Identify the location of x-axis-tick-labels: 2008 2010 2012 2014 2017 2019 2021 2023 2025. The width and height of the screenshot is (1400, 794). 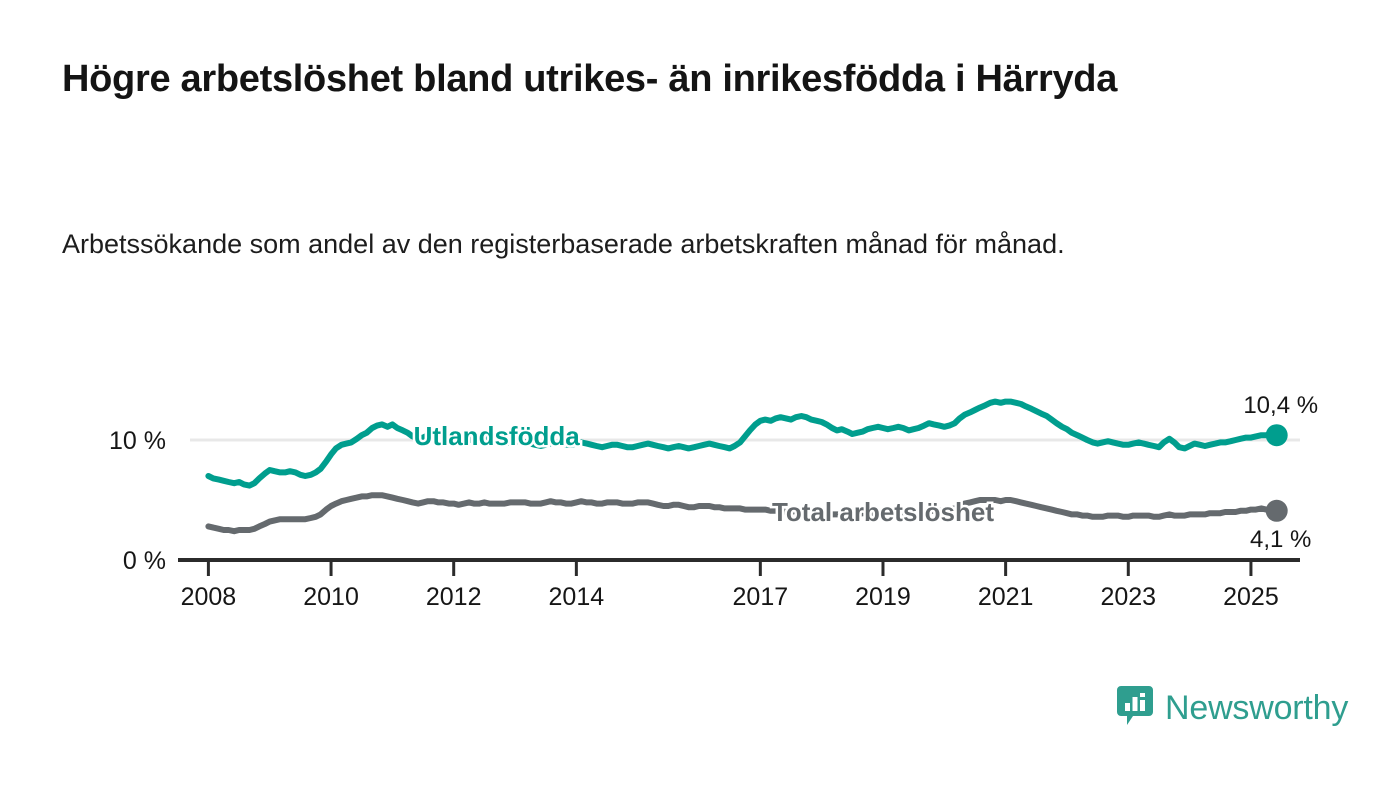
(730, 597).